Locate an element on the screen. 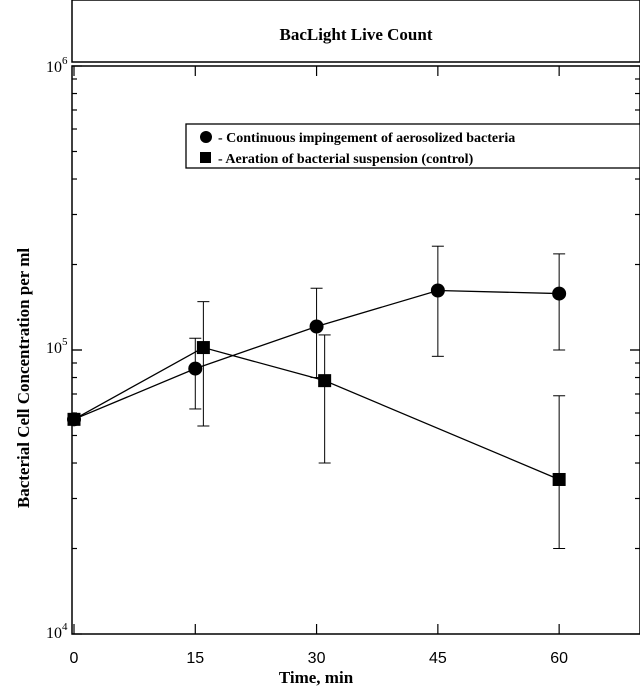 Image resolution: width=640 pixels, height=692 pixels. x-tick-label-30: 30 is located at coordinates (317, 658).